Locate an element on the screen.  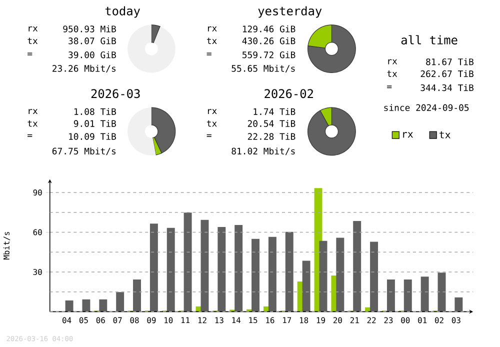
text: 67.75 Mbit/s is located at coordinates (84, 152).